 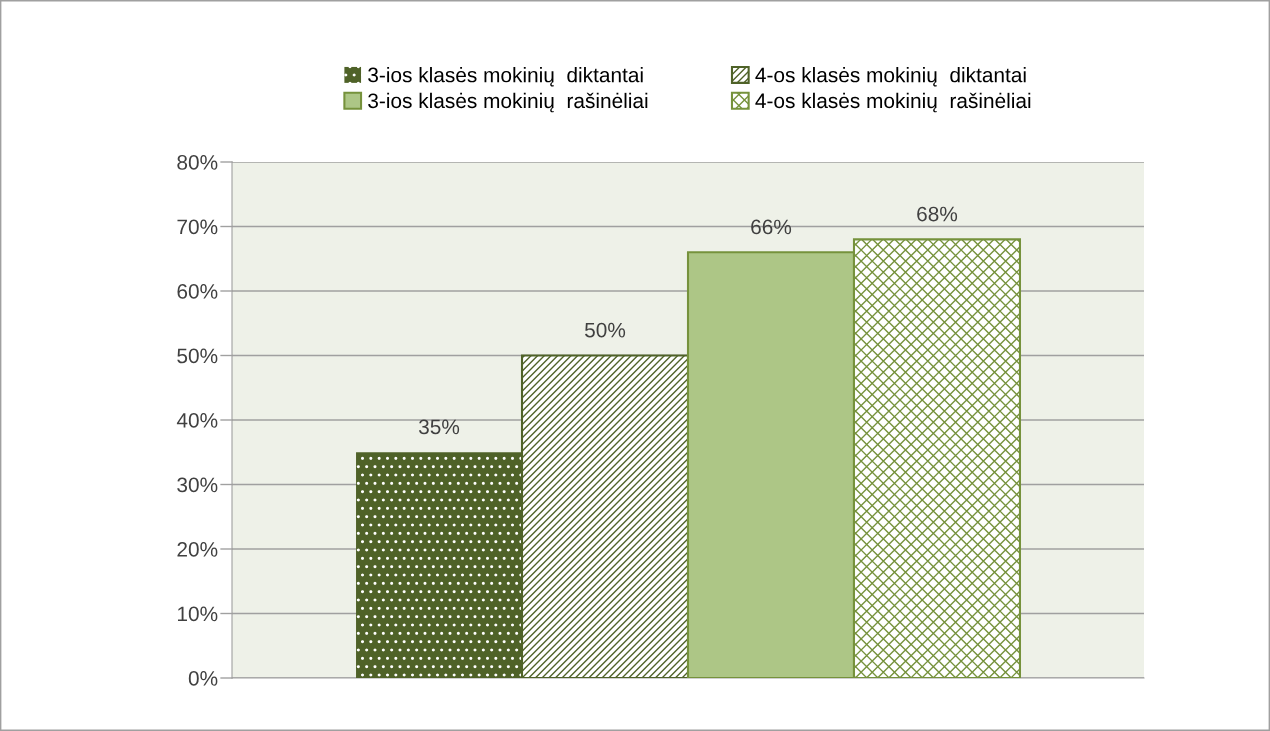 I want to click on y-tick-label: 60%, so click(x=197, y=291).